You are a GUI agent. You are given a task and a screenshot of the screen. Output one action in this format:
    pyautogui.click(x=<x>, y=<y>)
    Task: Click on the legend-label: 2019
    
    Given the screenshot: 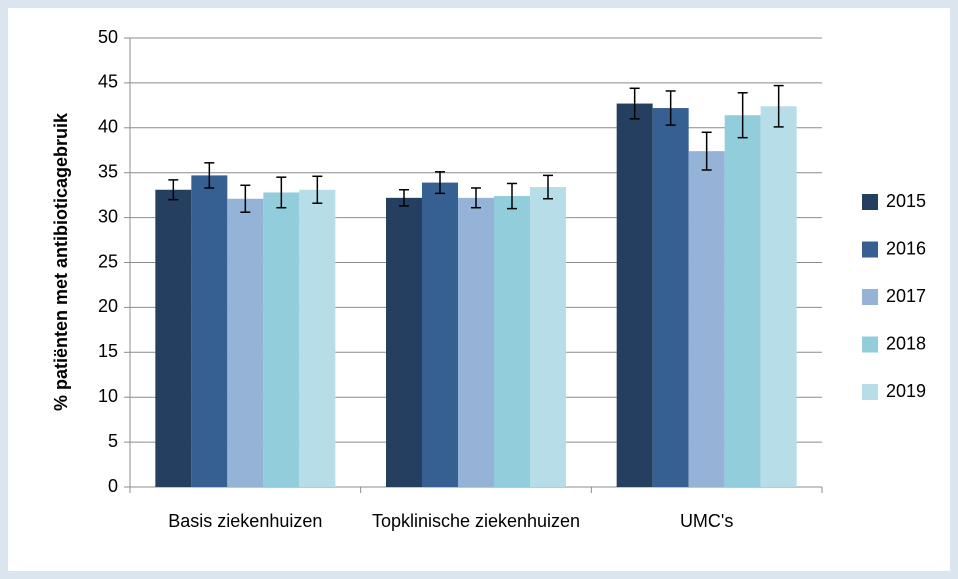 What is the action you would take?
    pyautogui.click(x=906, y=391)
    